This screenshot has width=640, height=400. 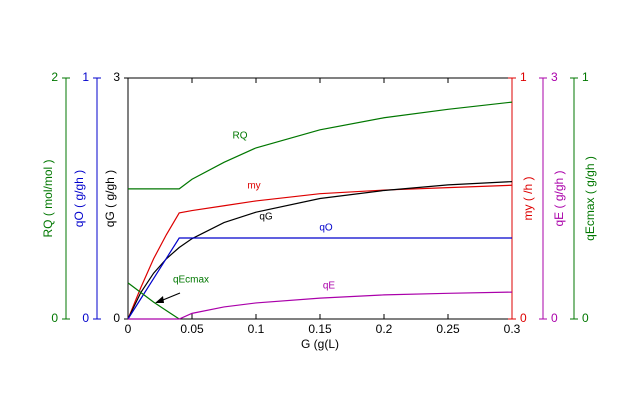 I want to click on x-tick-label: 0.05, so click(x=192, y=329).